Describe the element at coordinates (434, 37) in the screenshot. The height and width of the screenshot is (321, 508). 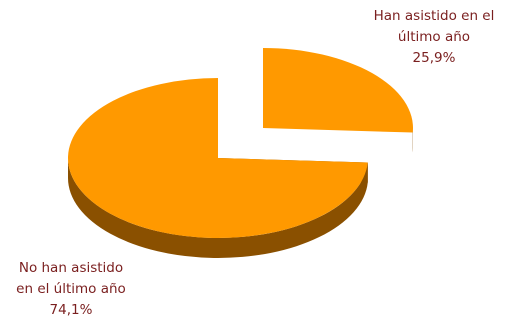
I see `slice-1-label-line-2: último año` at that location.